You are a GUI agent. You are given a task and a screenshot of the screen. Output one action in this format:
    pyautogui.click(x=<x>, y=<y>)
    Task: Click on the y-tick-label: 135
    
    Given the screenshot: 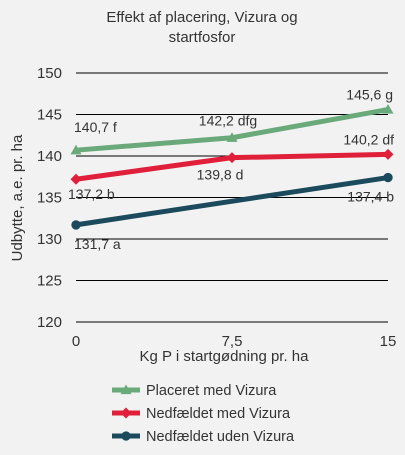 What is the action you would take?
    pyautogui.click(x=49, y=198)
    